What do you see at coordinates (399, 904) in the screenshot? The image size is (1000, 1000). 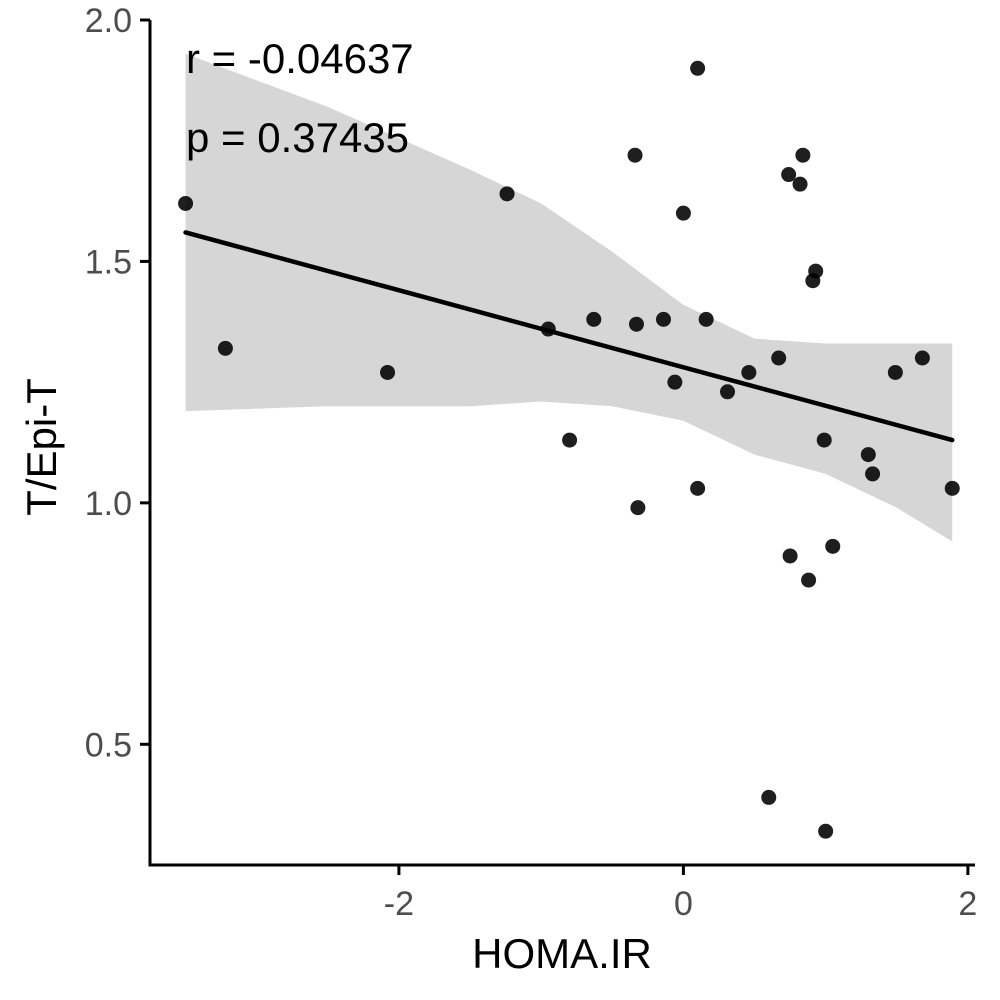 I see `x-tick-label: -2` at bounding box center [399, 904].